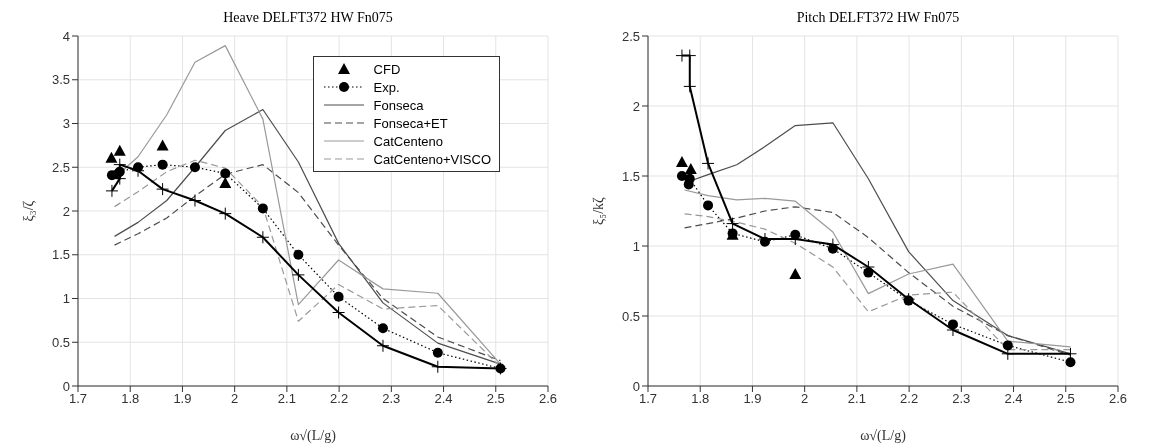 The width and height of the screenshot is (1156, 448). I want to click on y-axis-title: ξ₅/kζ, so click(598, 210).